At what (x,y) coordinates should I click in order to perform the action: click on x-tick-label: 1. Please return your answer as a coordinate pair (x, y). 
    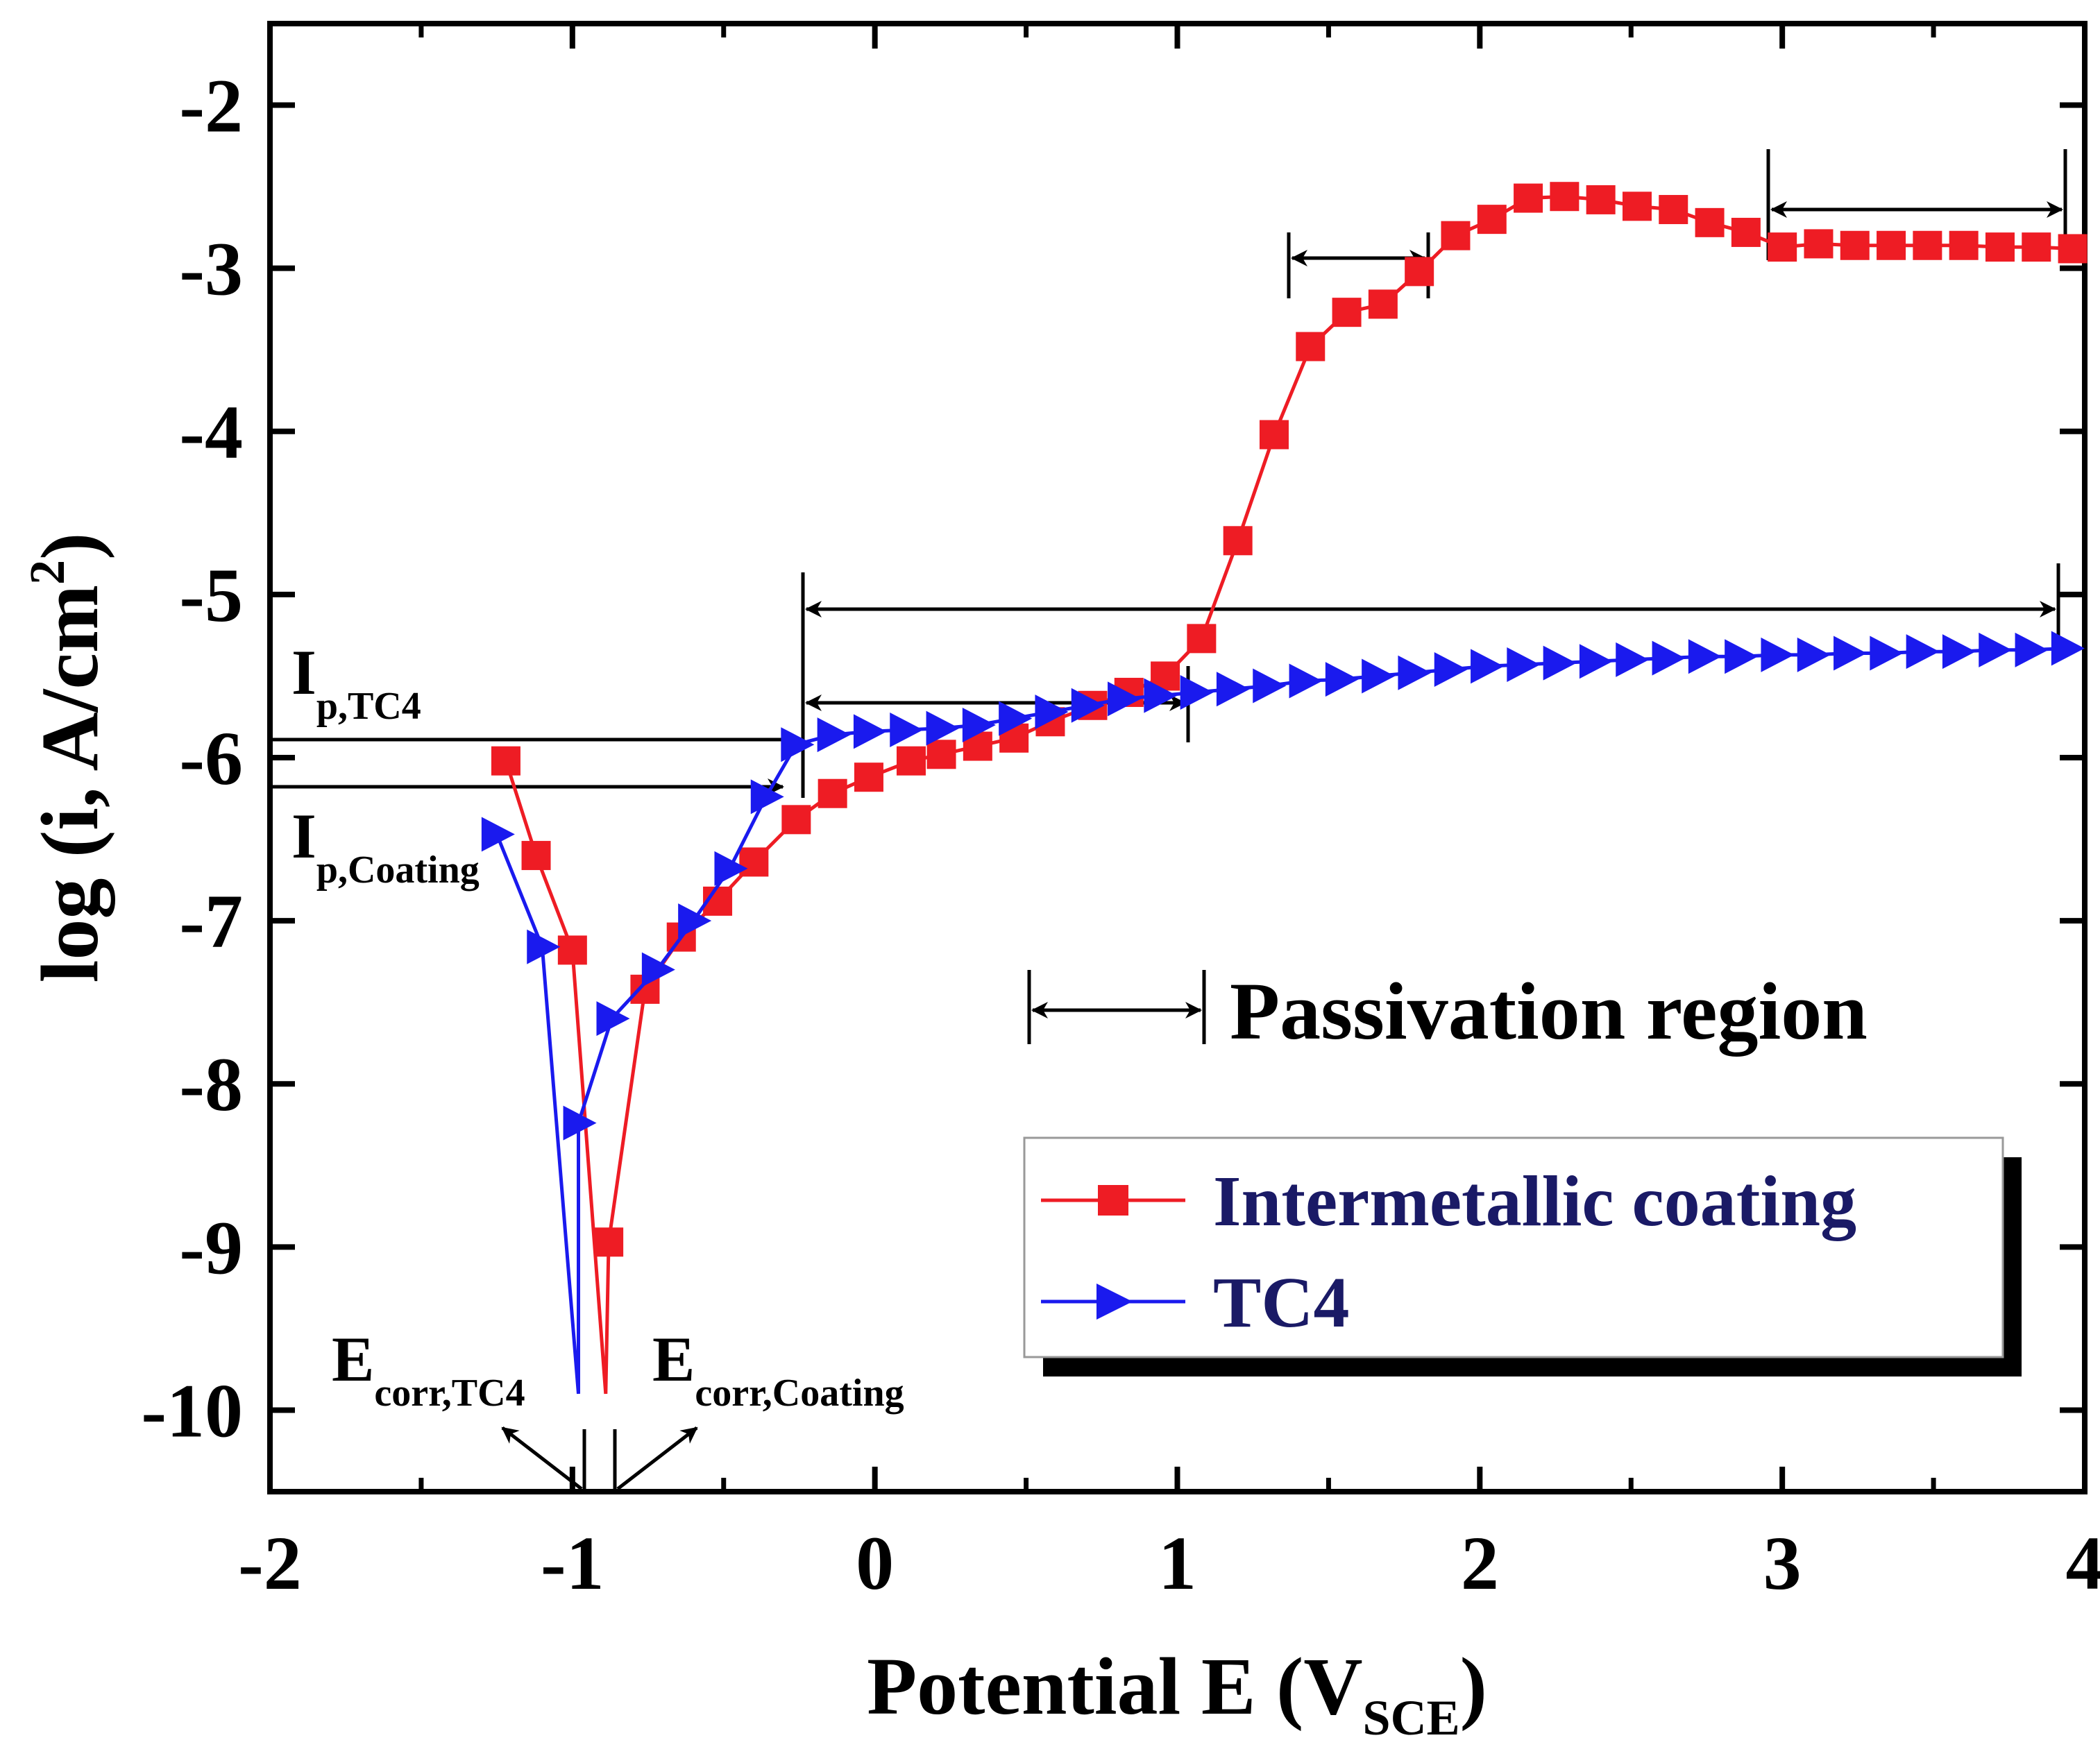
    Looking at the image, I should click on (1177, 1563).